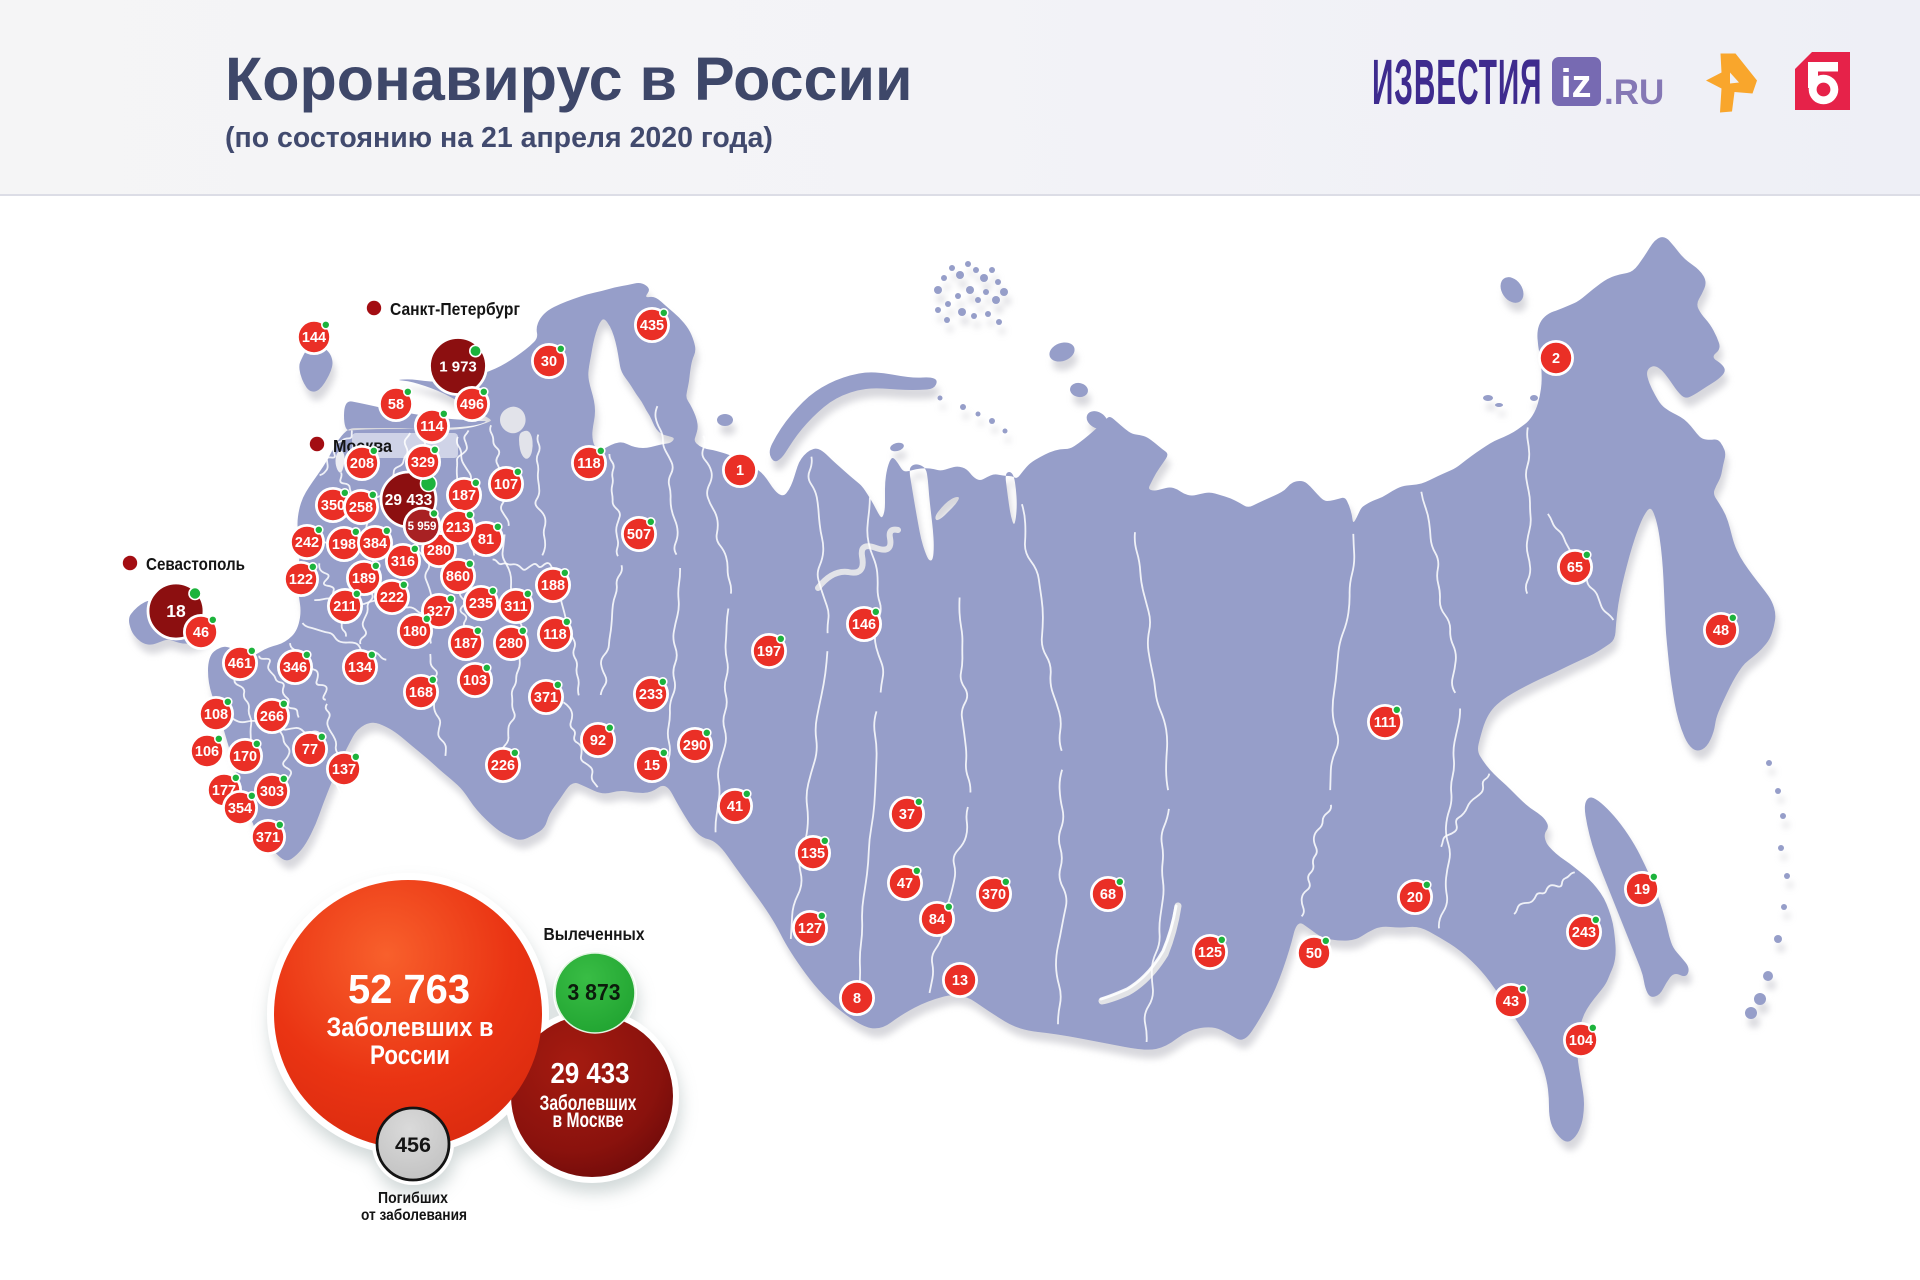 The width and height of the screenshot is (1920, 1280). I want to click on svg-text: 327, so click(439, 612).